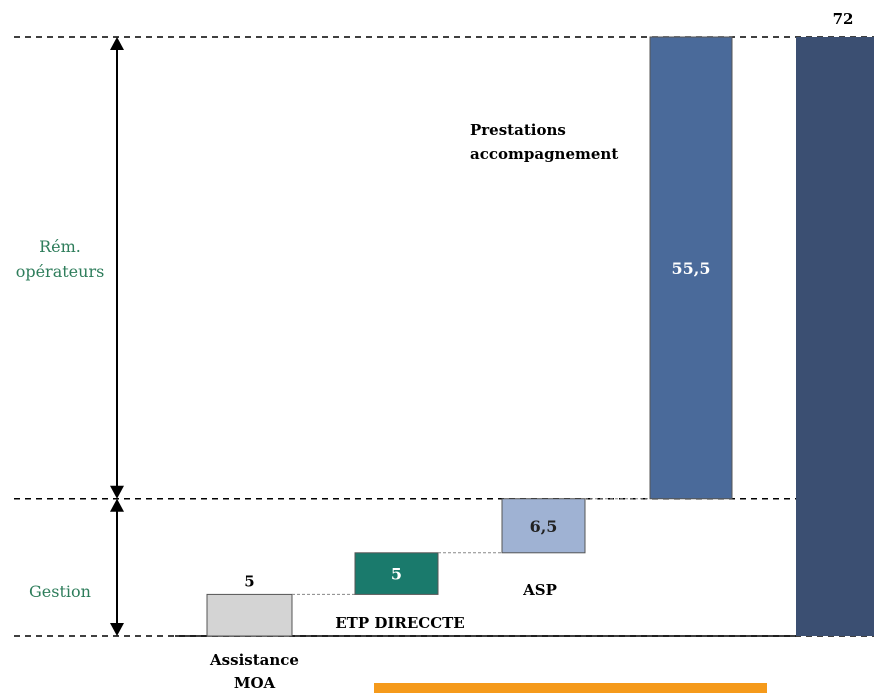  I want to click on bracket-gestion-arrow-down, so click(117, 629).